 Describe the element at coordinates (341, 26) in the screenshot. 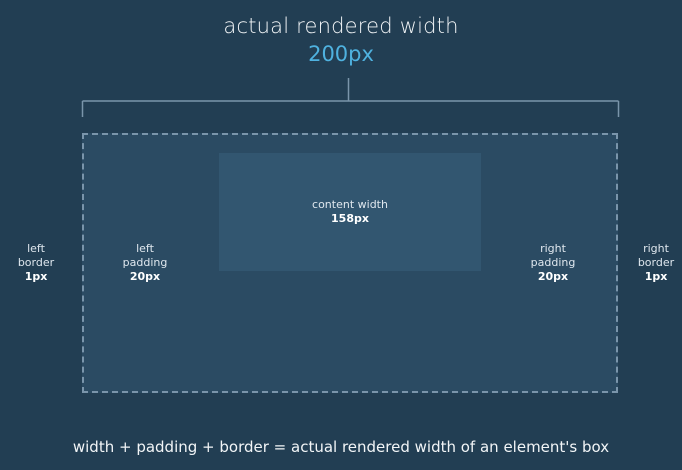

I see `diagram-title: actual rendered width` at that location.